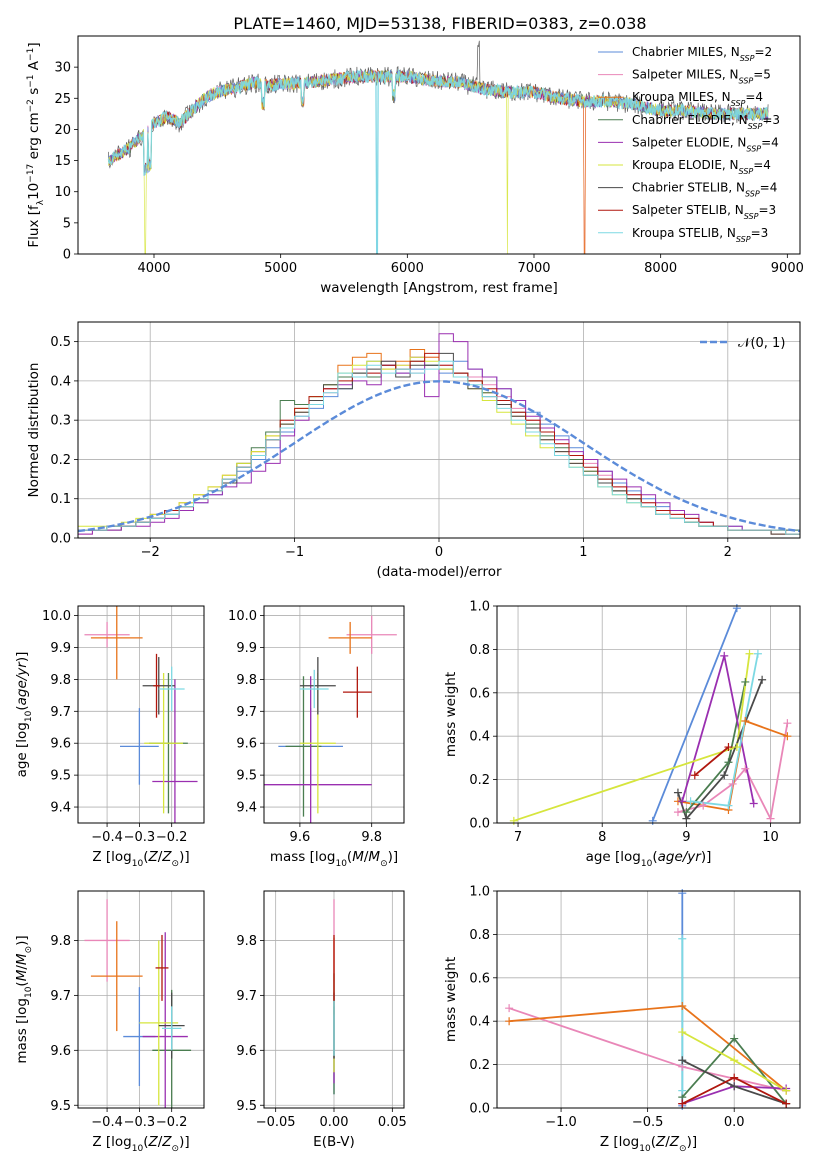 Image resolution: width=819 pixels, height=1170 pixels. Describe the element at coordinates (34, 93) in the screenshot. I see `y-axis-label-part: s` at that location.